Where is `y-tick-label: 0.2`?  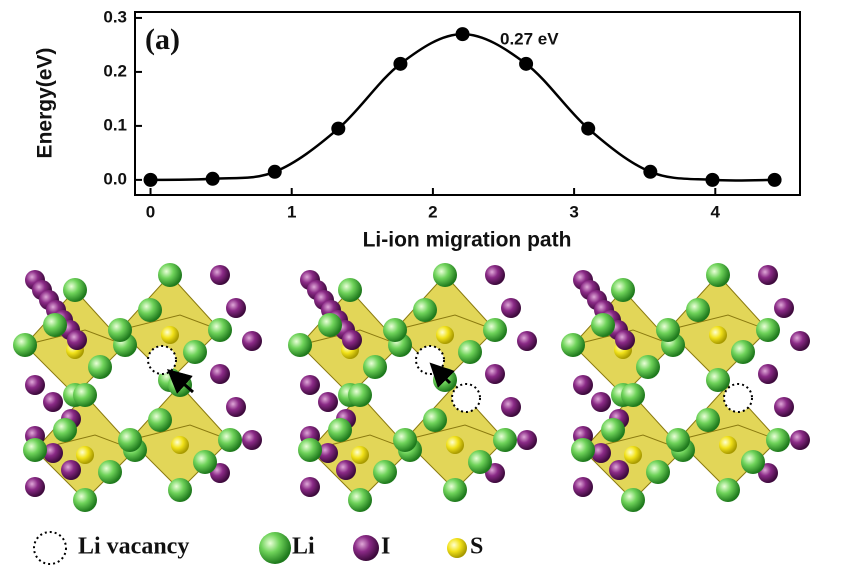
y-tick-label: 0.2 is located at coordinates (115, 70).